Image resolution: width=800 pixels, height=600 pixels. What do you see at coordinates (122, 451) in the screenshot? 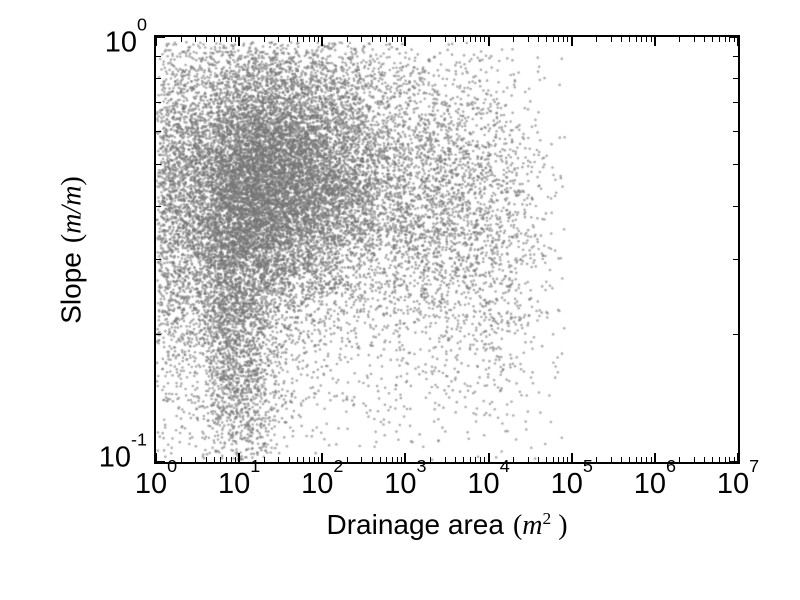
I see `y-tick-label-10e-1: 10-1` at bounding box center [122, 451].